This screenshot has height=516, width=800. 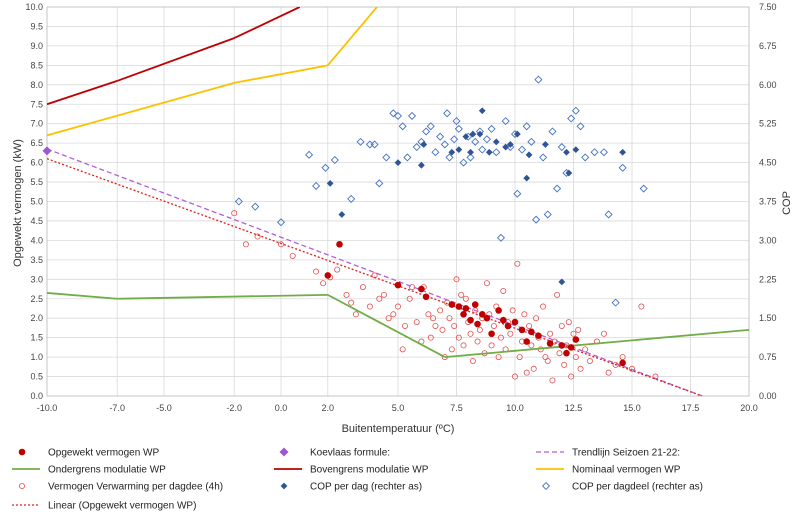 What do you see at coordinates (768, 7) in the screenshot?
I see `y-right-tick-label: 7.50` at bounding box center [768, 7].